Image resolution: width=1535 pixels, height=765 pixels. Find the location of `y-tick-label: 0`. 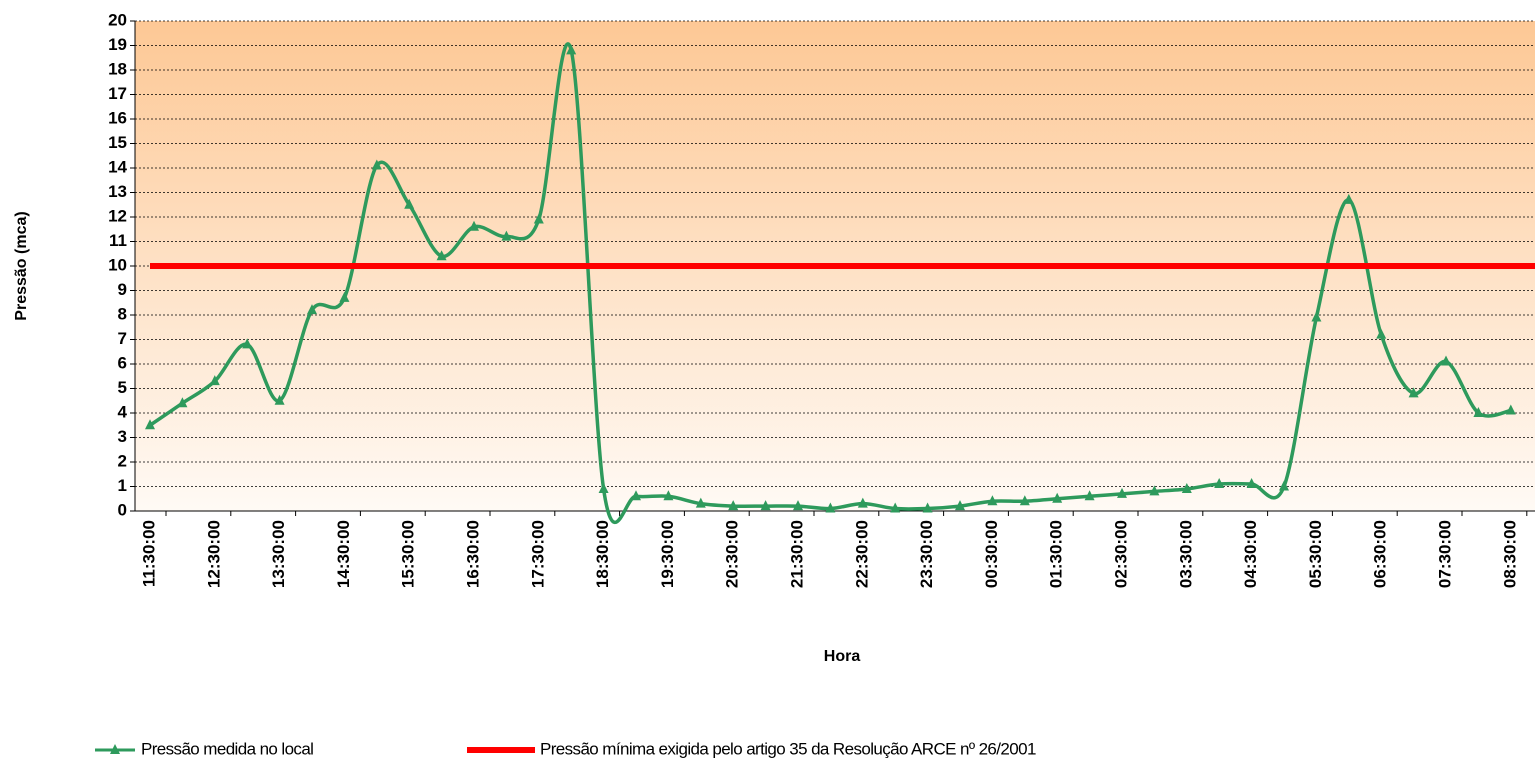

y-tick-label: 0 is located at coordinates (122, 509).